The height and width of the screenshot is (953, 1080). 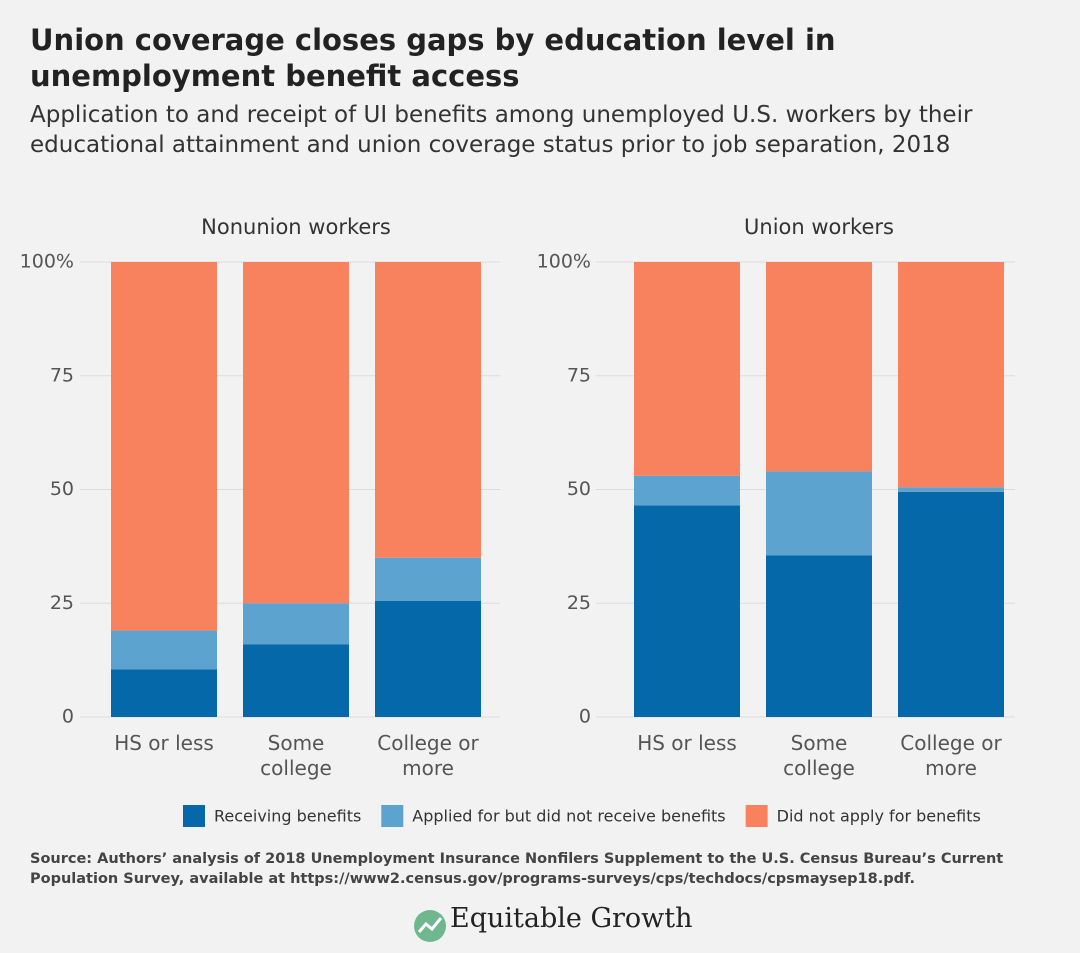 I want to click on legend-label: Receiving benefits, so click(x=287, y=816).